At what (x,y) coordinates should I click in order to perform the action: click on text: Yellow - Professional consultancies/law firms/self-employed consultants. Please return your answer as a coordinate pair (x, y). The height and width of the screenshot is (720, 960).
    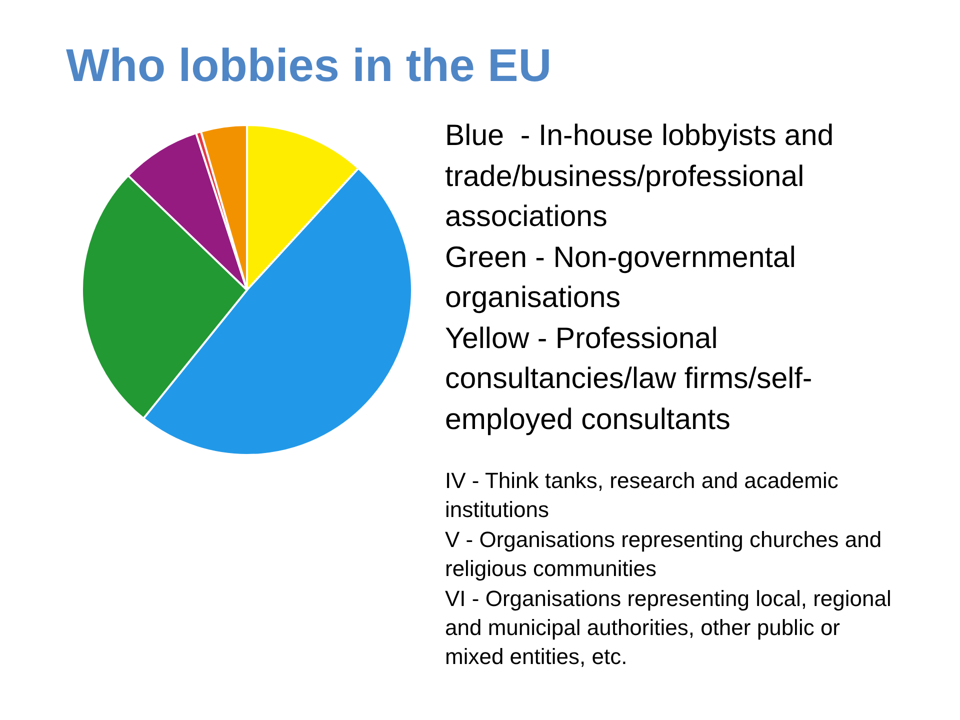
    Looking at the image, I should click on (629, 379).